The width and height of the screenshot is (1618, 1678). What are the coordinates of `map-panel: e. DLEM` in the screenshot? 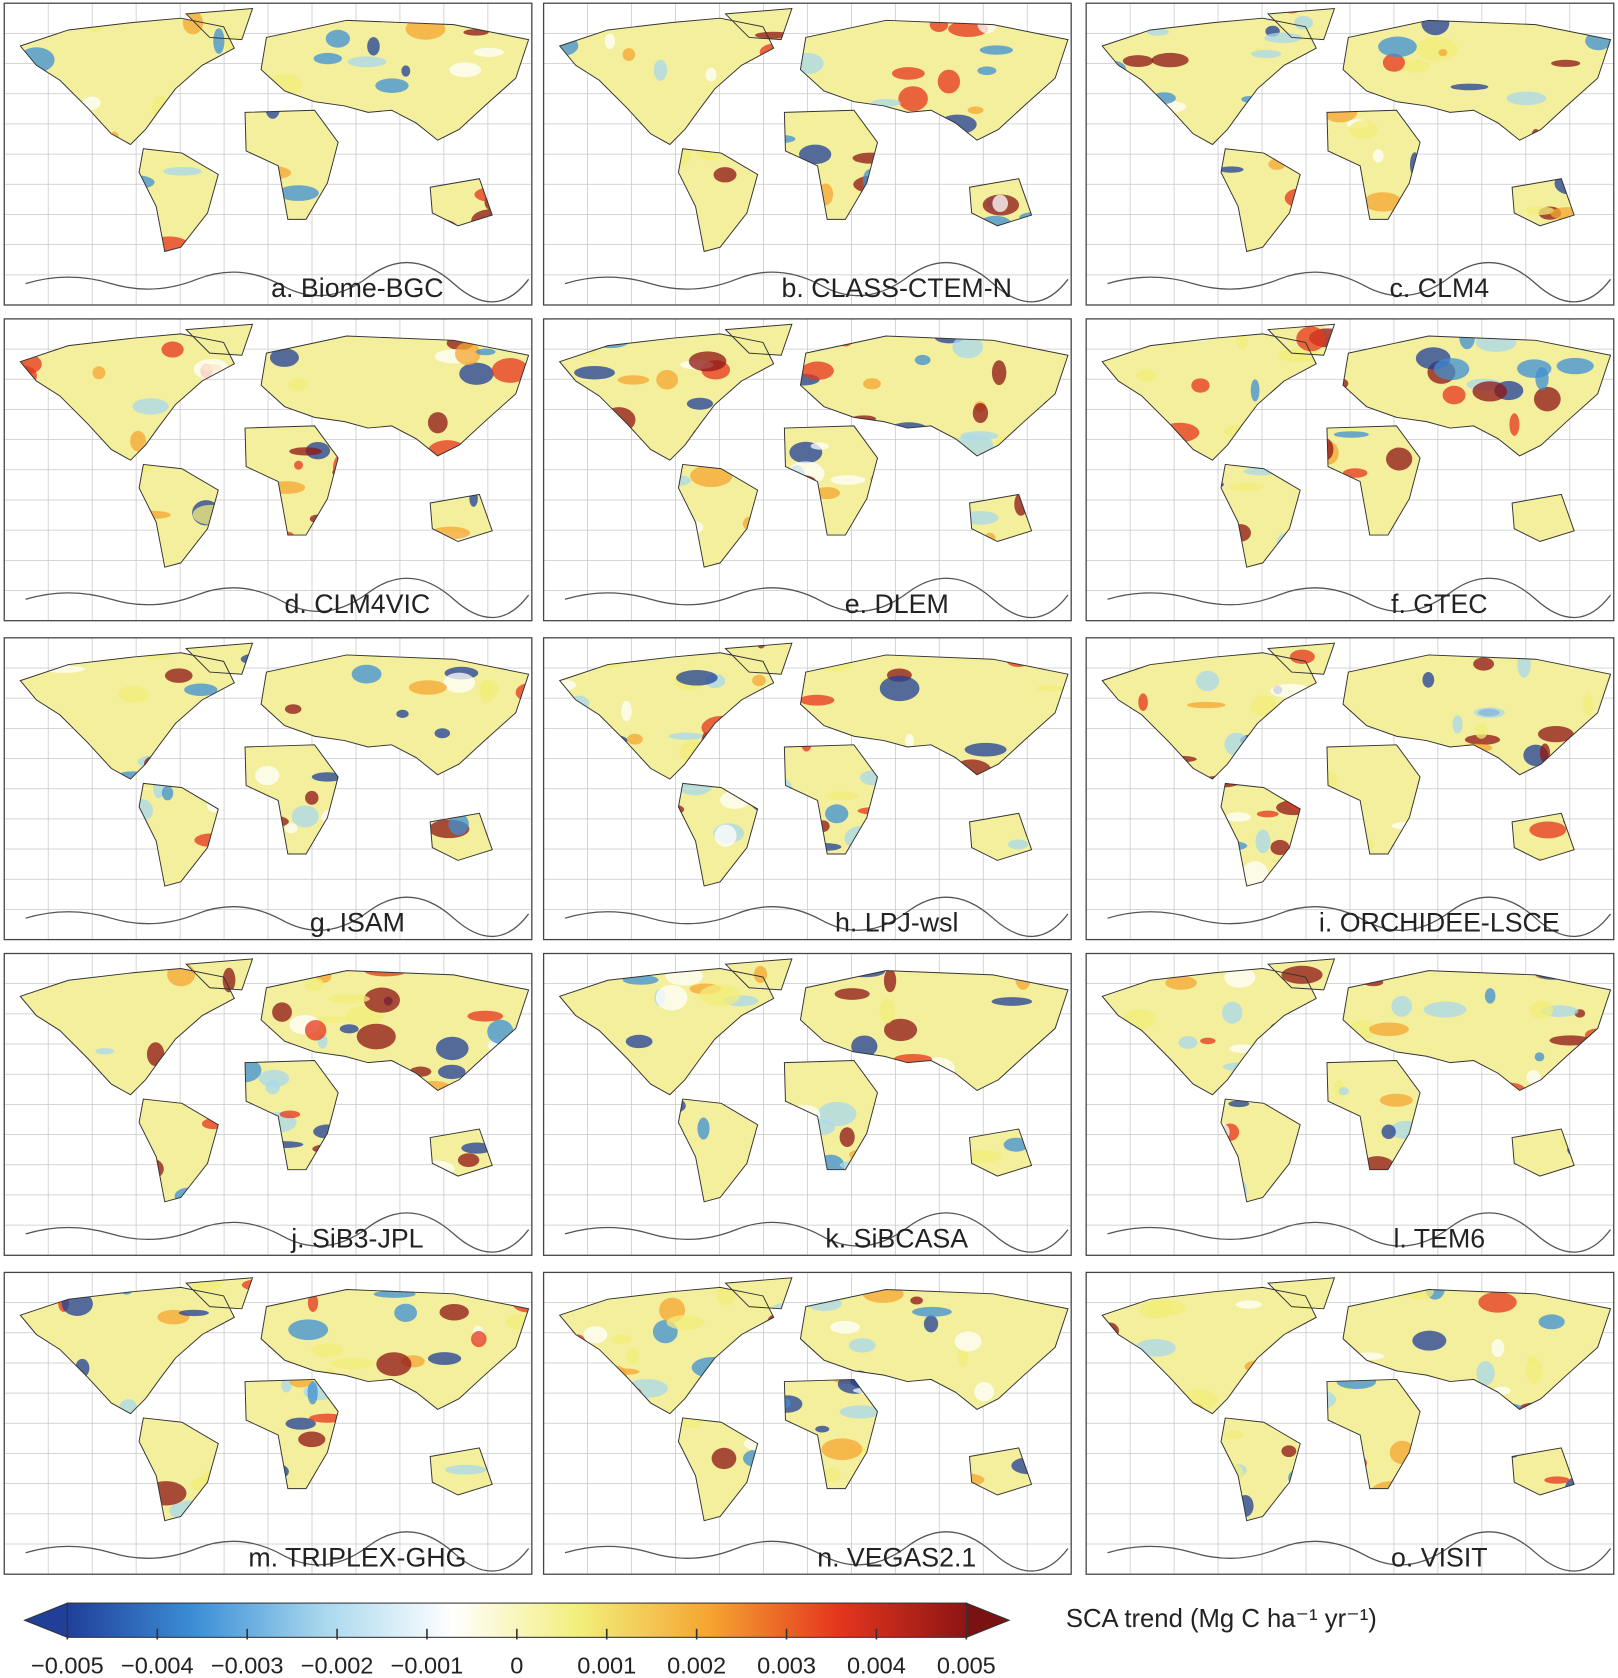 It's located at (807, 470).